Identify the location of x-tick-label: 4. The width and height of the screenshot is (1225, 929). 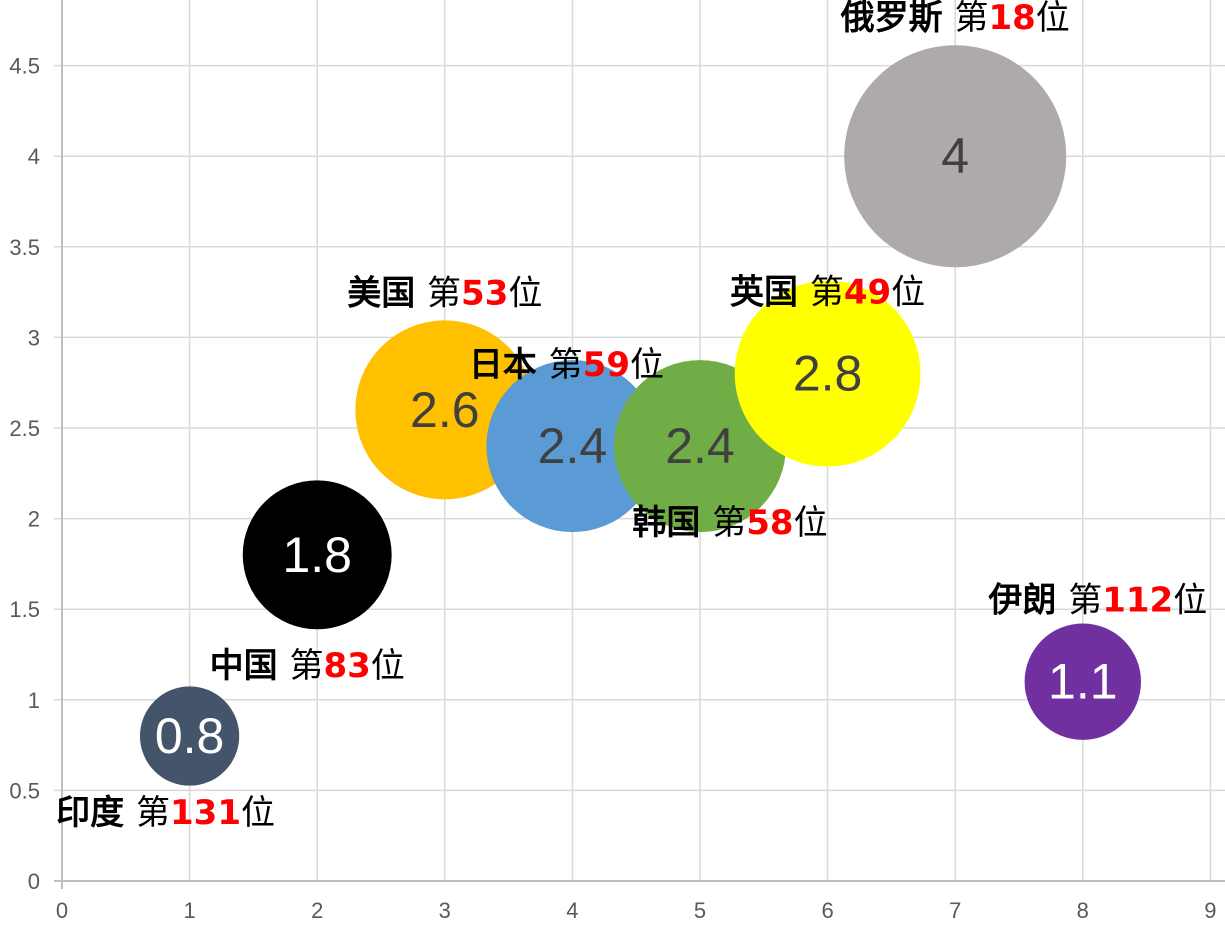
(572, 910).